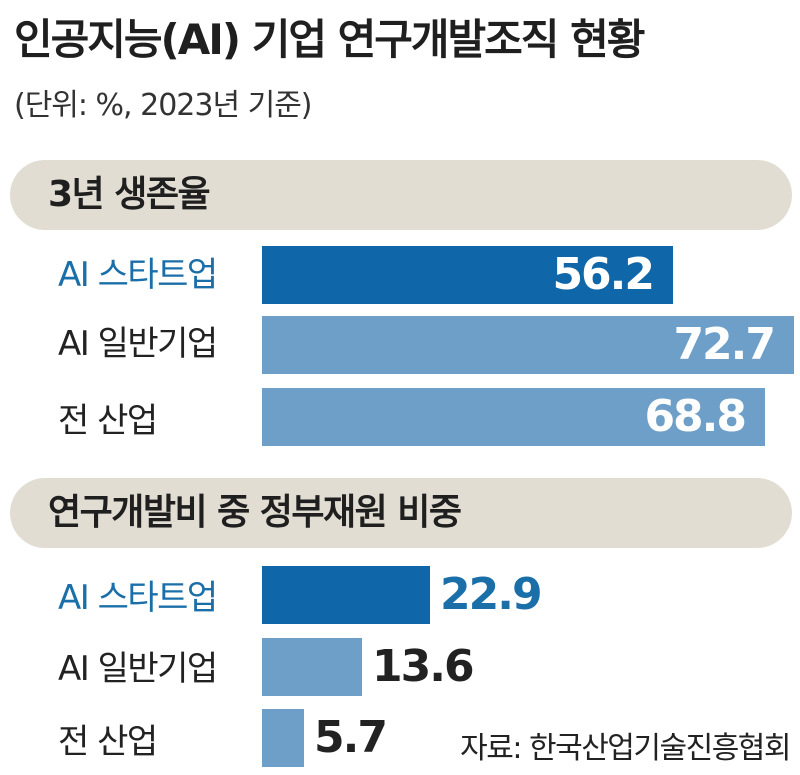 This screenshot has height=775, width=800. I want to click on funding-bar-startup, so click(346, 595).